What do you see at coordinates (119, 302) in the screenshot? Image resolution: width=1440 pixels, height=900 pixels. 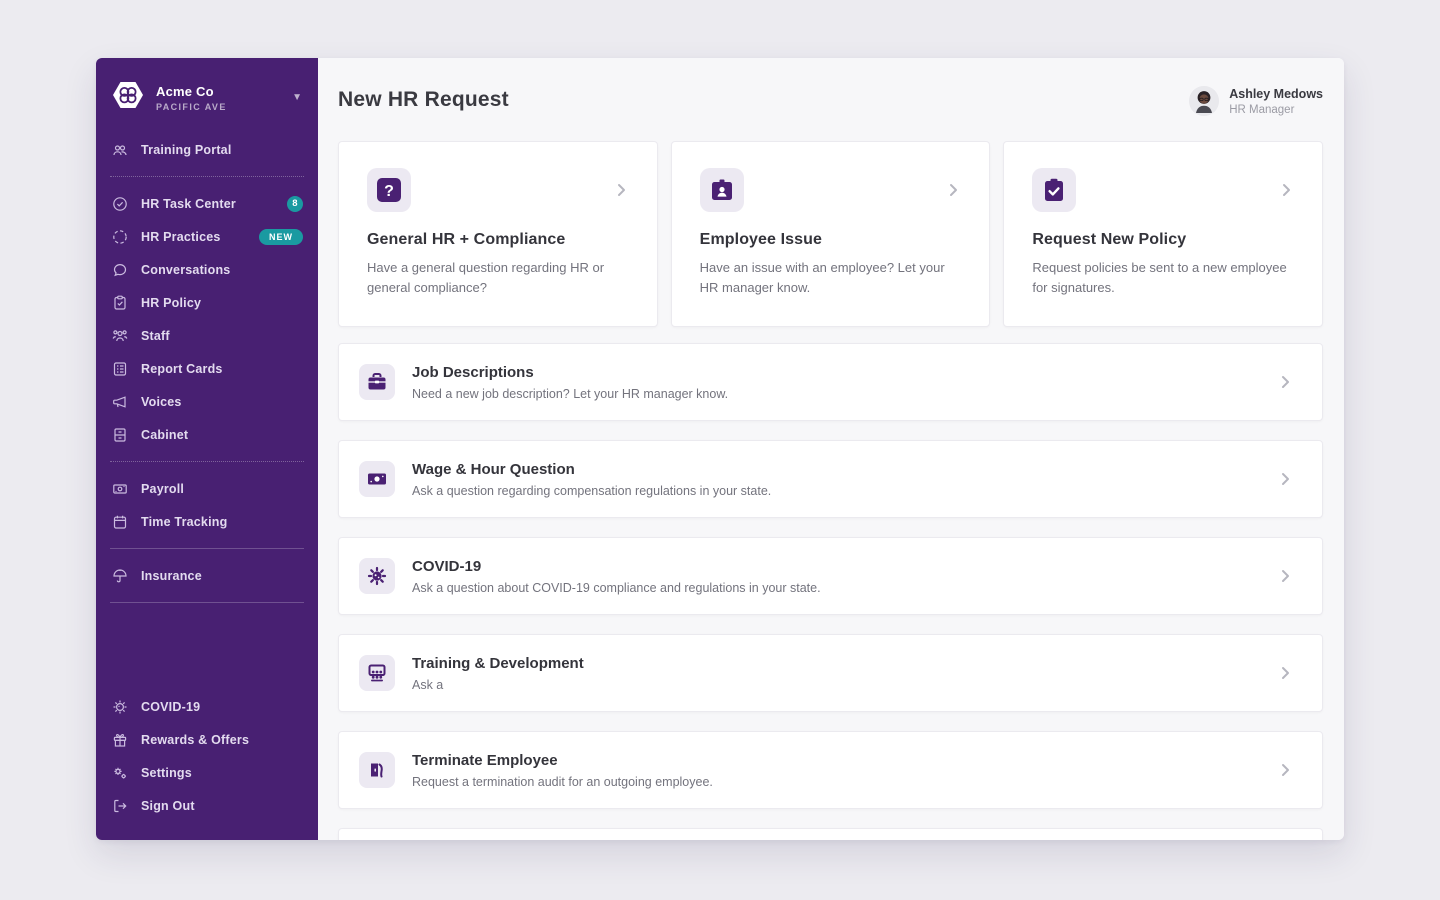 I see `clipboard-icon` at bounding box center [119, 302].